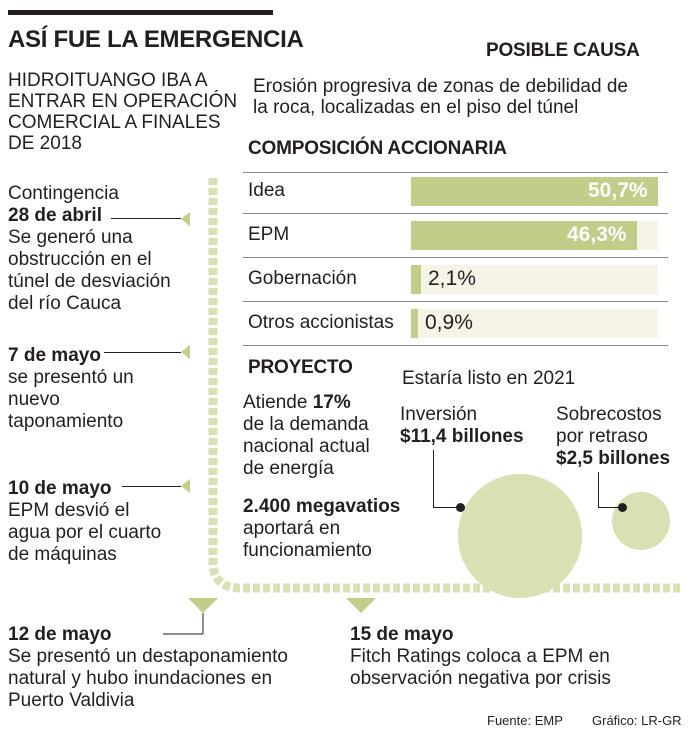 This screenshot has width=700, height=732. Describe the element at coordinates (306, 424) in the screenshot. I see `attends-line: de la demanda` at that location.